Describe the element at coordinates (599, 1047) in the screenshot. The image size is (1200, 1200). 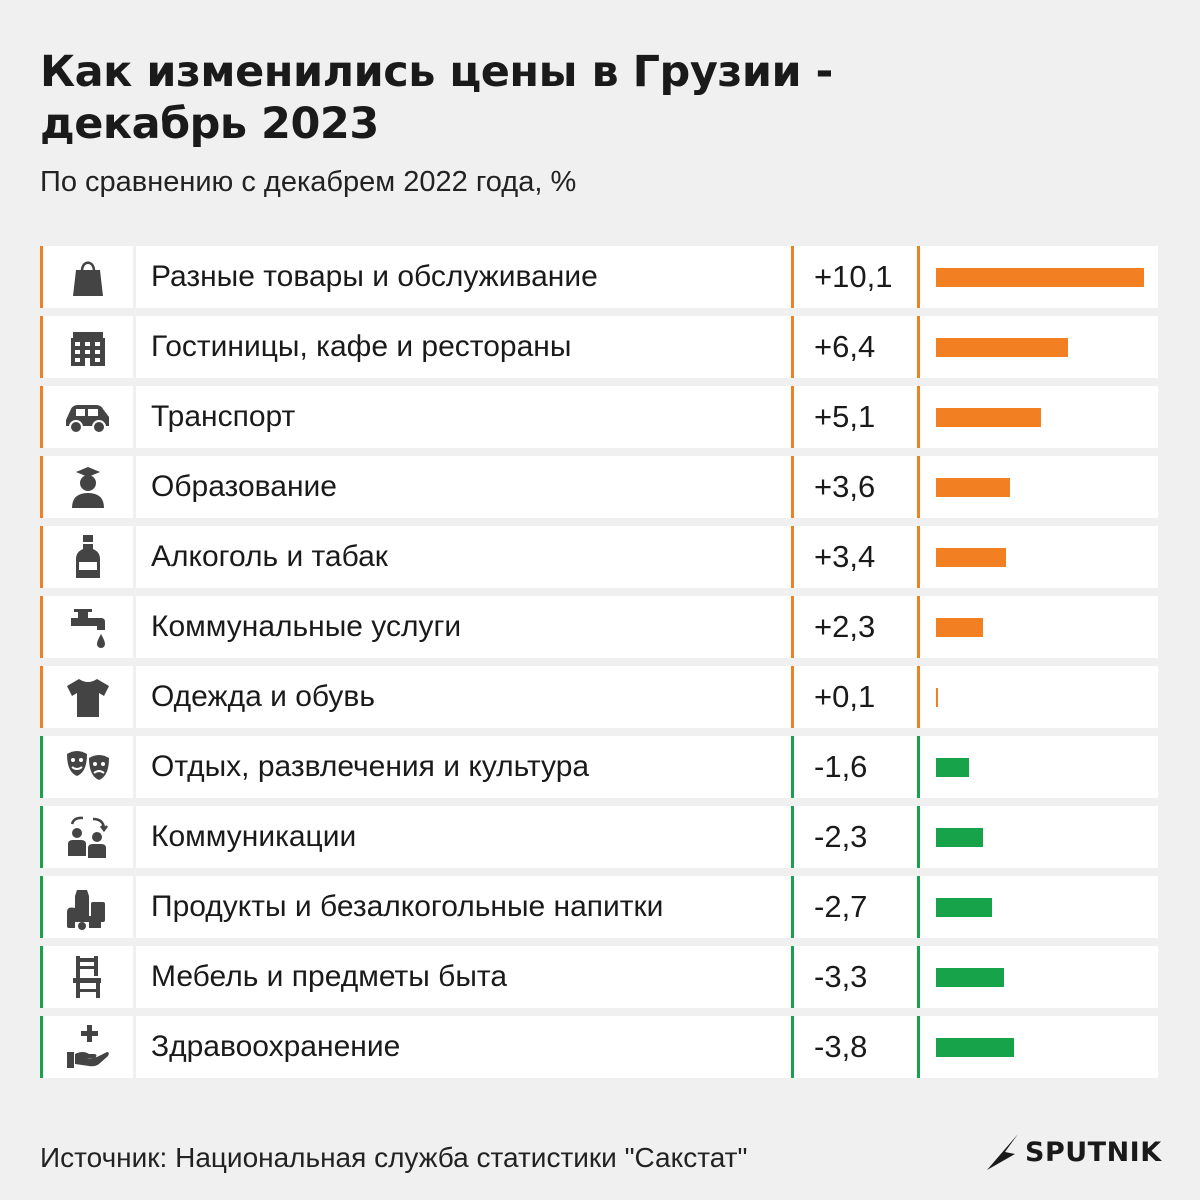
I see `chart-row: Здравоохранение -3,8` at that location.